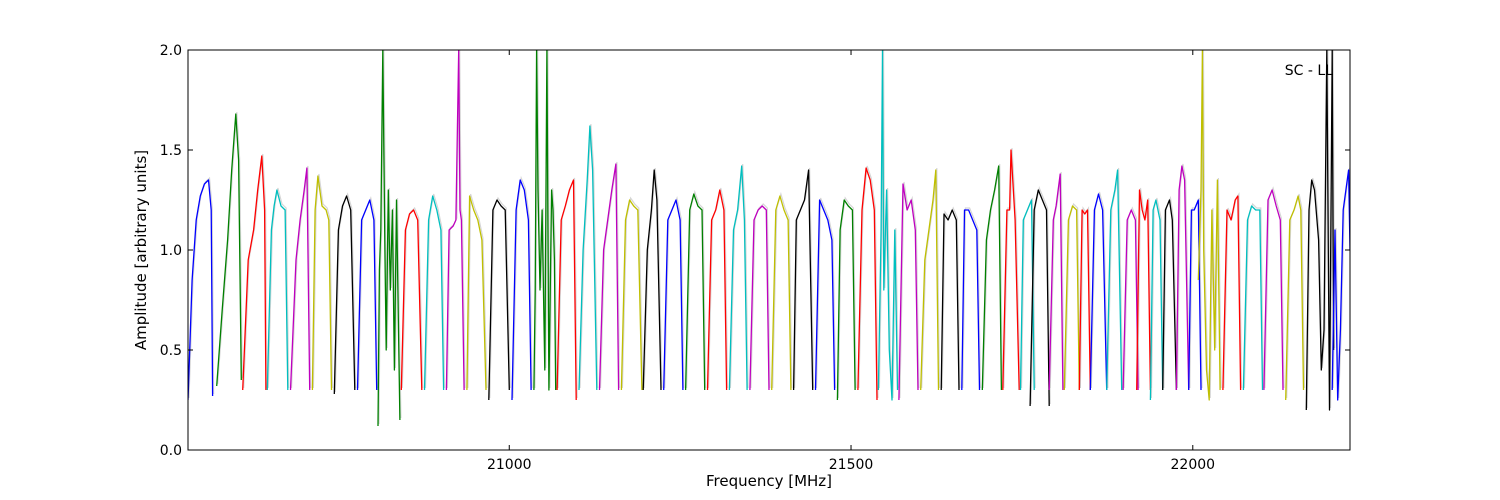  I want to click on y-tick-label: 1.5, so click(171, 151).